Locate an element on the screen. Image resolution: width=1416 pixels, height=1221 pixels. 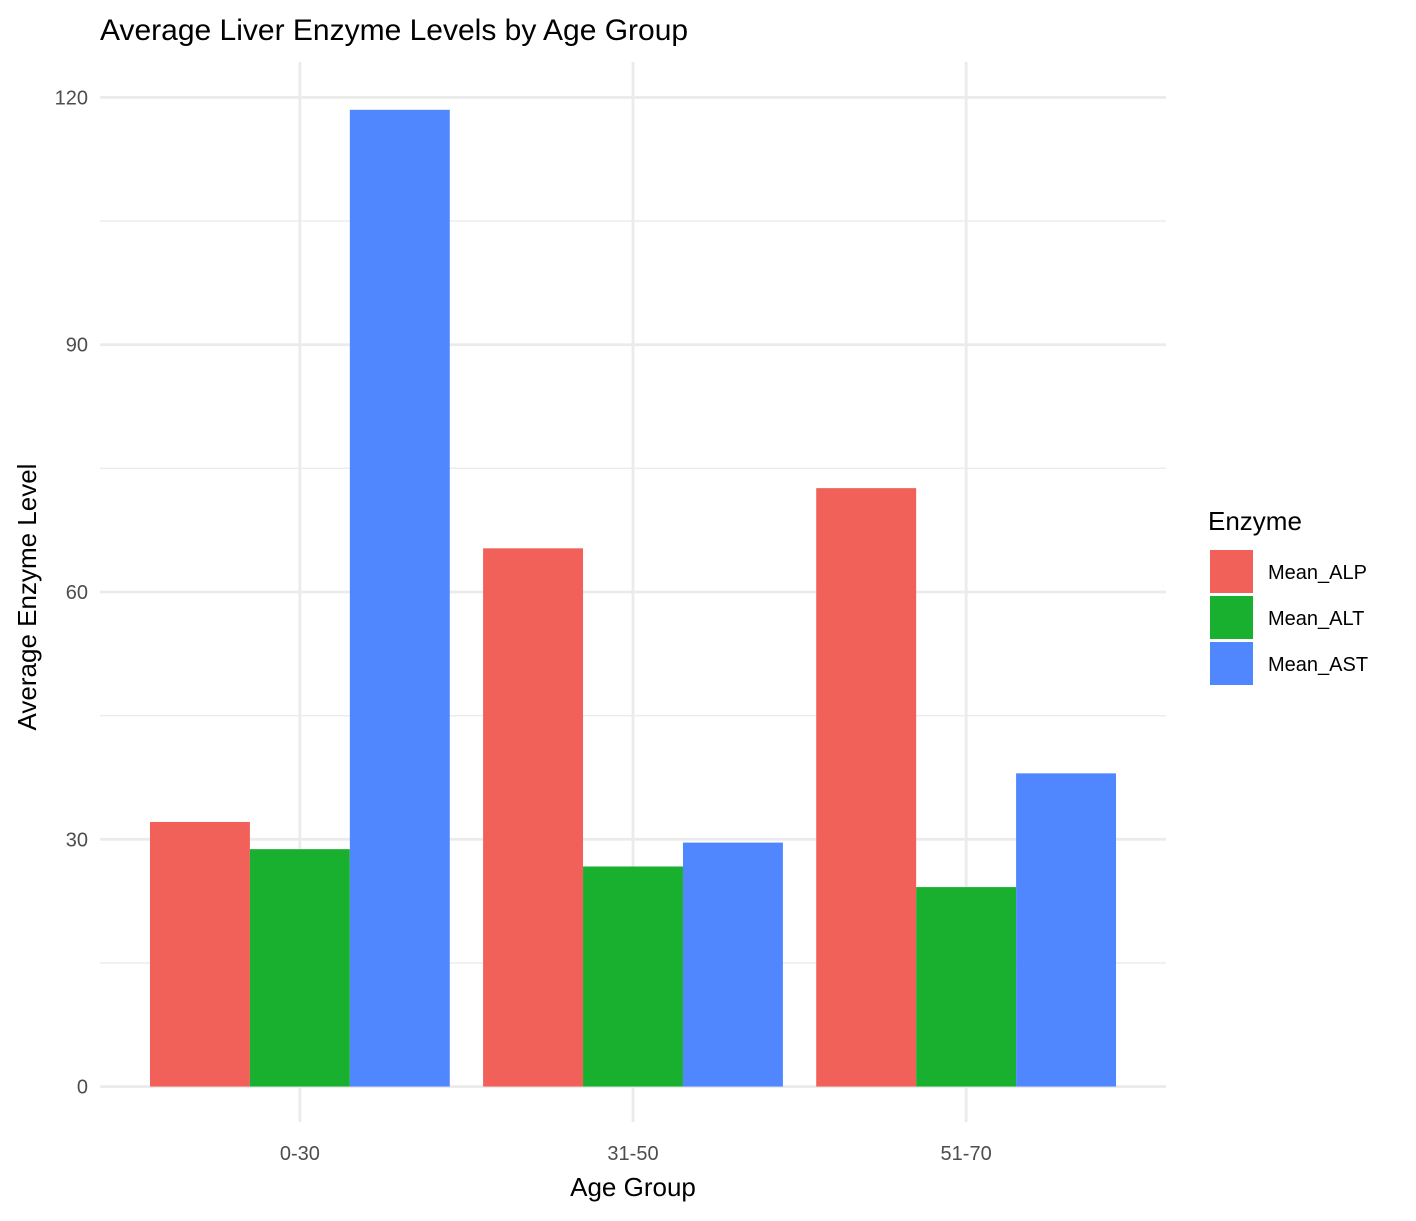
x-tick-label: 31-50 is located at coordinates (632, 1154).